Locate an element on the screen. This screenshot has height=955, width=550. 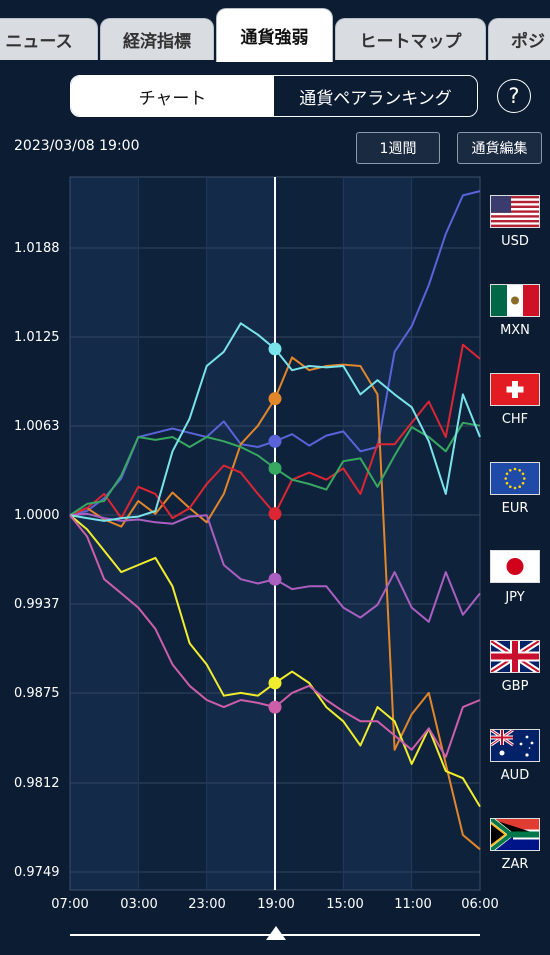
tab-position: ポジ is located at coordinates (519, 39).